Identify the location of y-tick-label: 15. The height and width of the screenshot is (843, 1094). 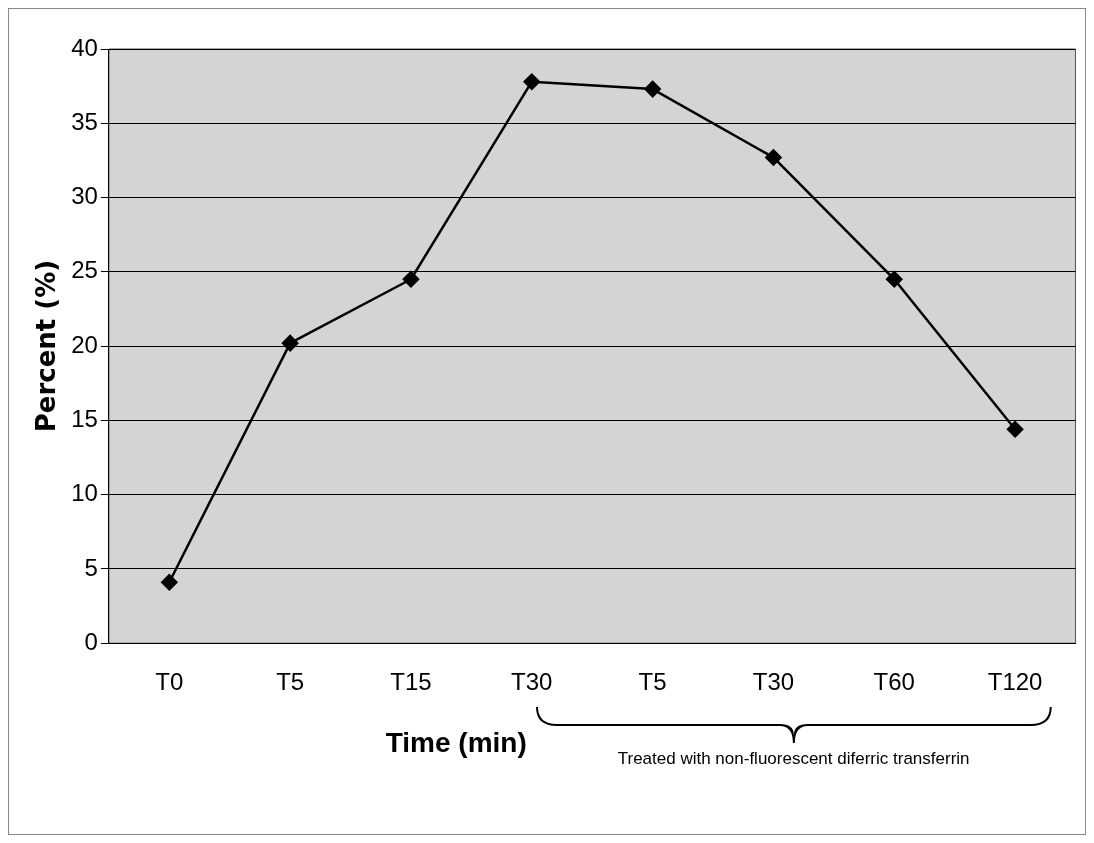
(84, 418).